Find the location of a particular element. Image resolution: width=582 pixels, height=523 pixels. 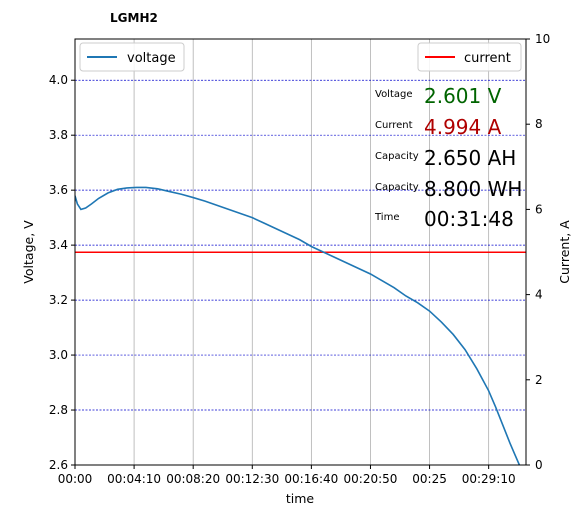

y2-tick-label: 10 is located at coordinates (542, 39).